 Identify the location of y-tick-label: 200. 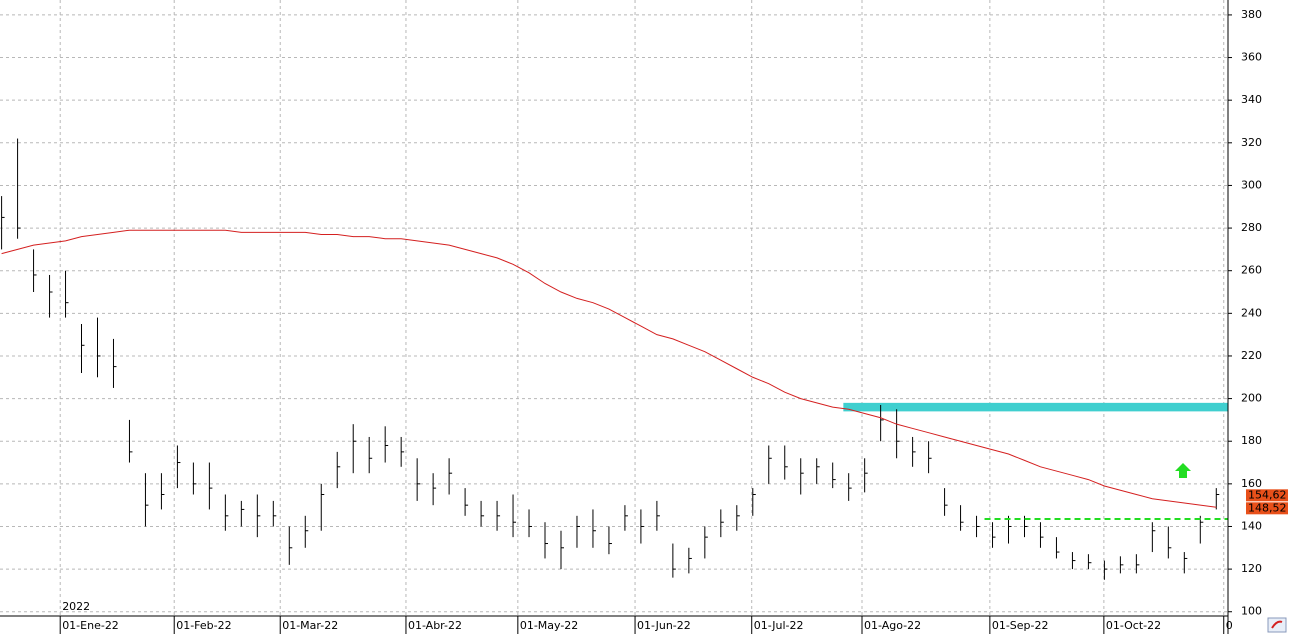
(1251, 398).